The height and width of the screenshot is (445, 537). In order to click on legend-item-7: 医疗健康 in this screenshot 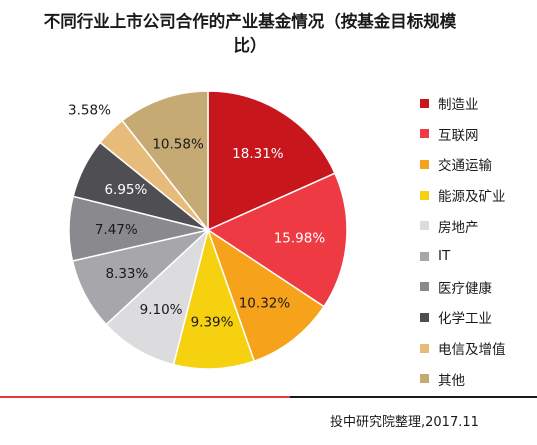, I will do `click(463, 287)`.